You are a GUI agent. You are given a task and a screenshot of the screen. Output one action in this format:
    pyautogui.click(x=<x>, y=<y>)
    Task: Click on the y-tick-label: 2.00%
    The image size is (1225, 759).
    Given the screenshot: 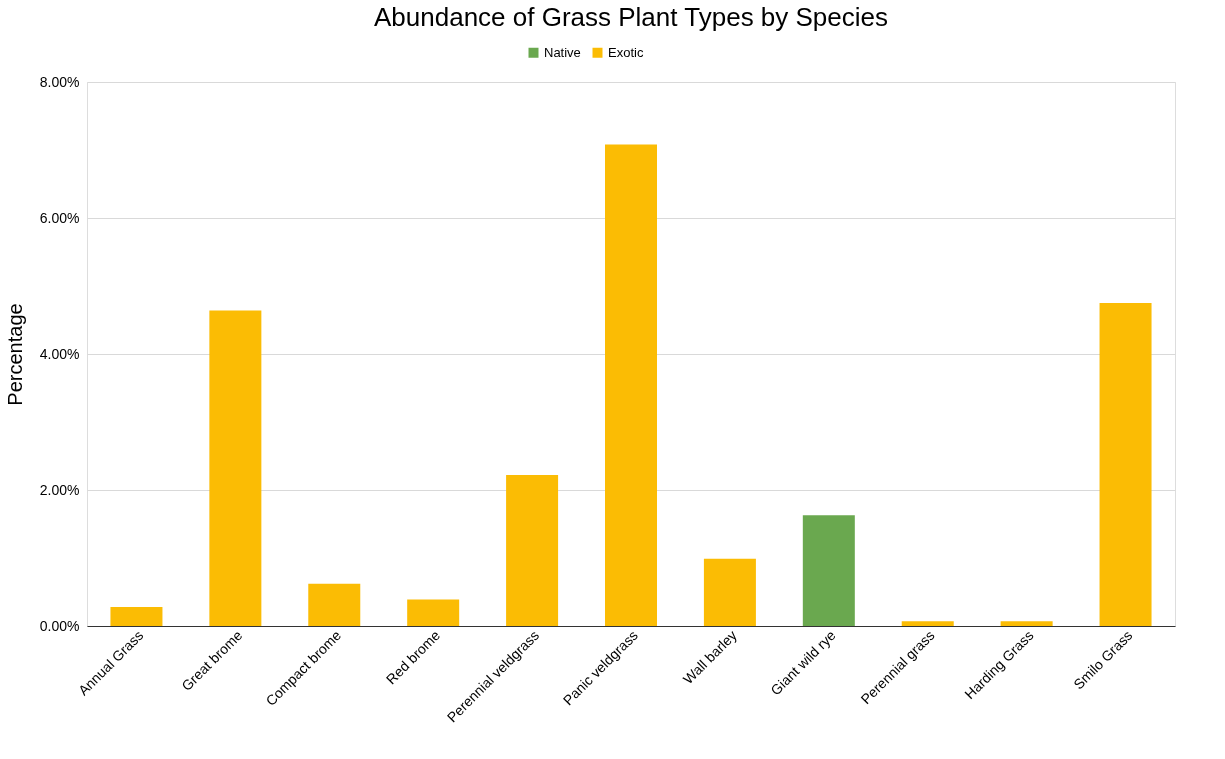 What is the action you would take?
    pyautogui.click(x=59, y=489)
    